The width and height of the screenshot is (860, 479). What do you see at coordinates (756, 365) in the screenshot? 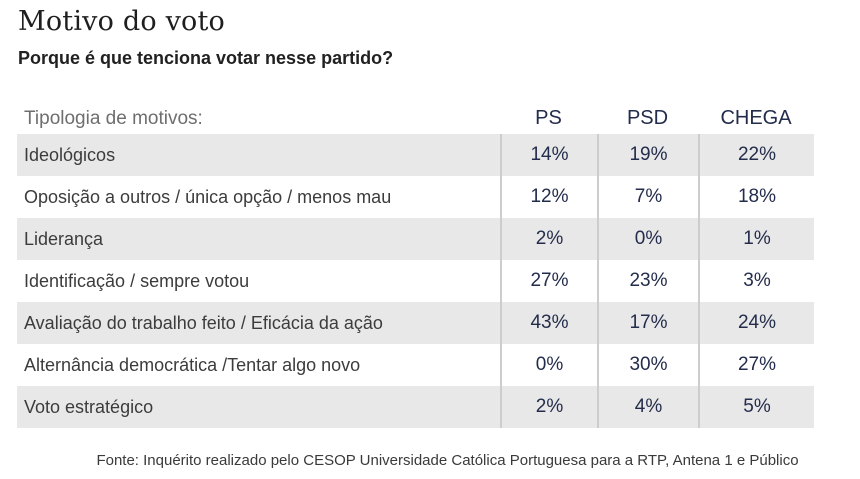
I see `value-cell-chega: 27%` at bounding box center [756, 365].